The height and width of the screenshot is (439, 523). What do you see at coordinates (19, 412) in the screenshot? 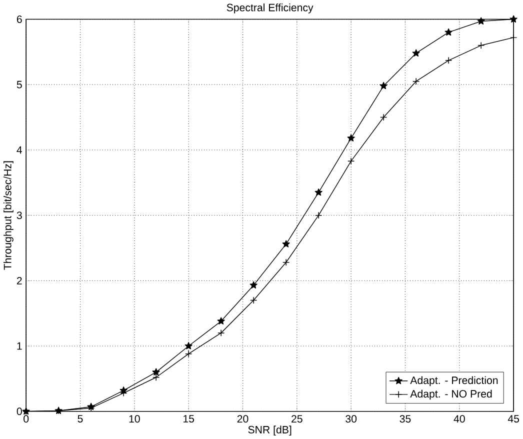
I see `y-tick-label: 0` at bounding box center [19, 412].